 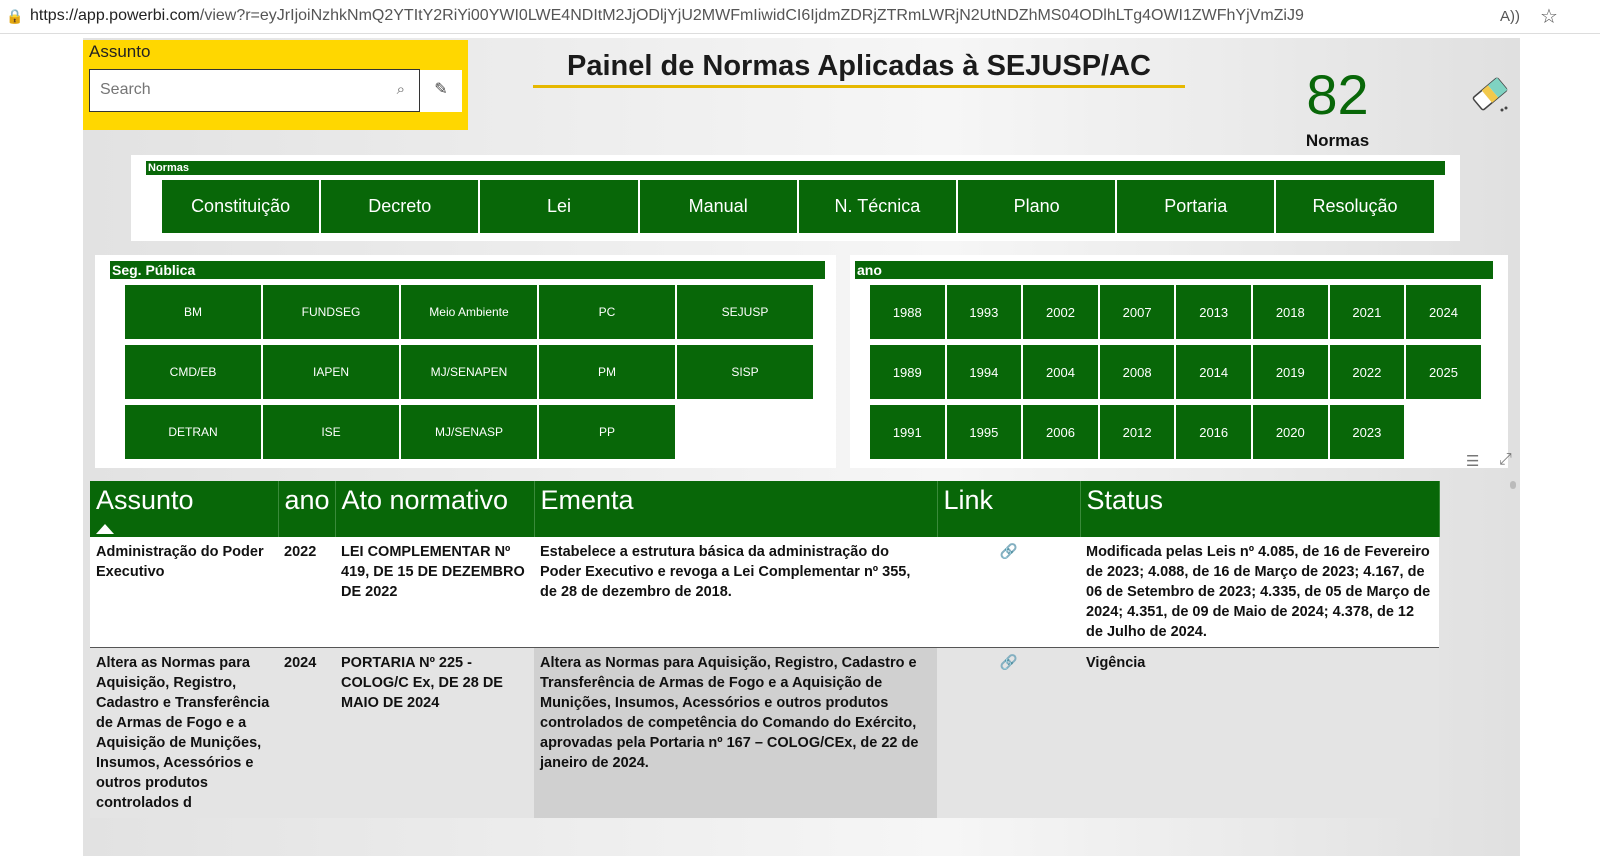 What do you see at coordinates (1473, 461) in the screenshot?
I see `filter-icon: ☰` at bounding box center [1473, 461].